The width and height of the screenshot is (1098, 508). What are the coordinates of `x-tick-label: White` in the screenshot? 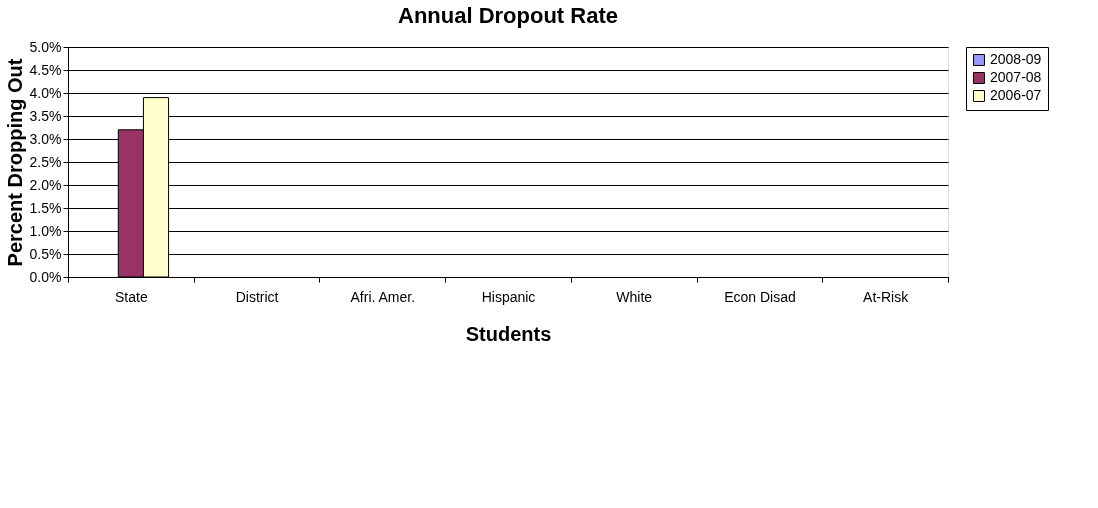 It's located at (634, 296).